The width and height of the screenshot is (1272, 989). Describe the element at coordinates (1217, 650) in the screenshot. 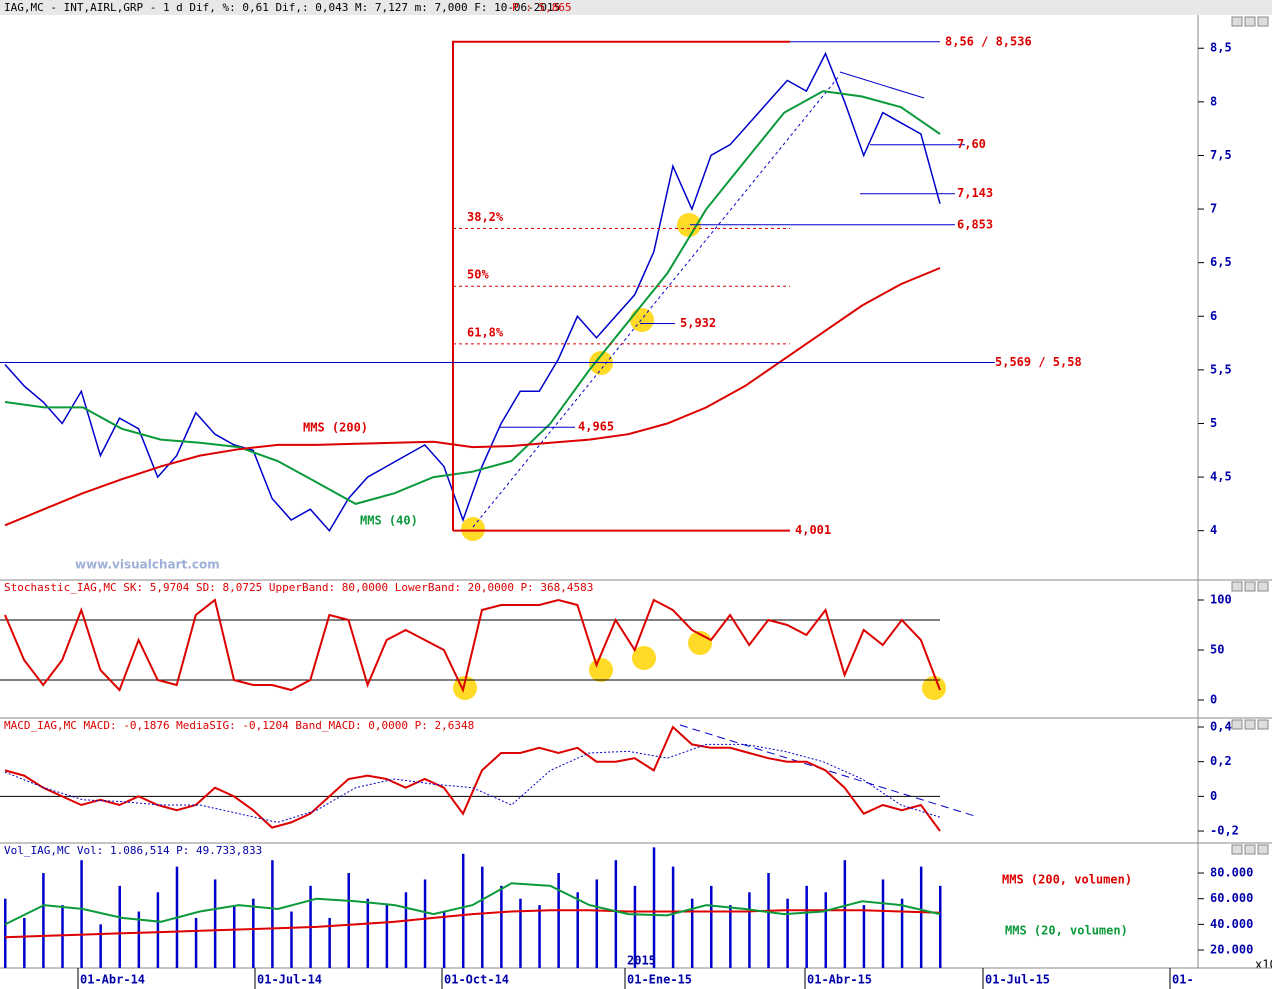

I see `y-tick-label: 50` at that location.